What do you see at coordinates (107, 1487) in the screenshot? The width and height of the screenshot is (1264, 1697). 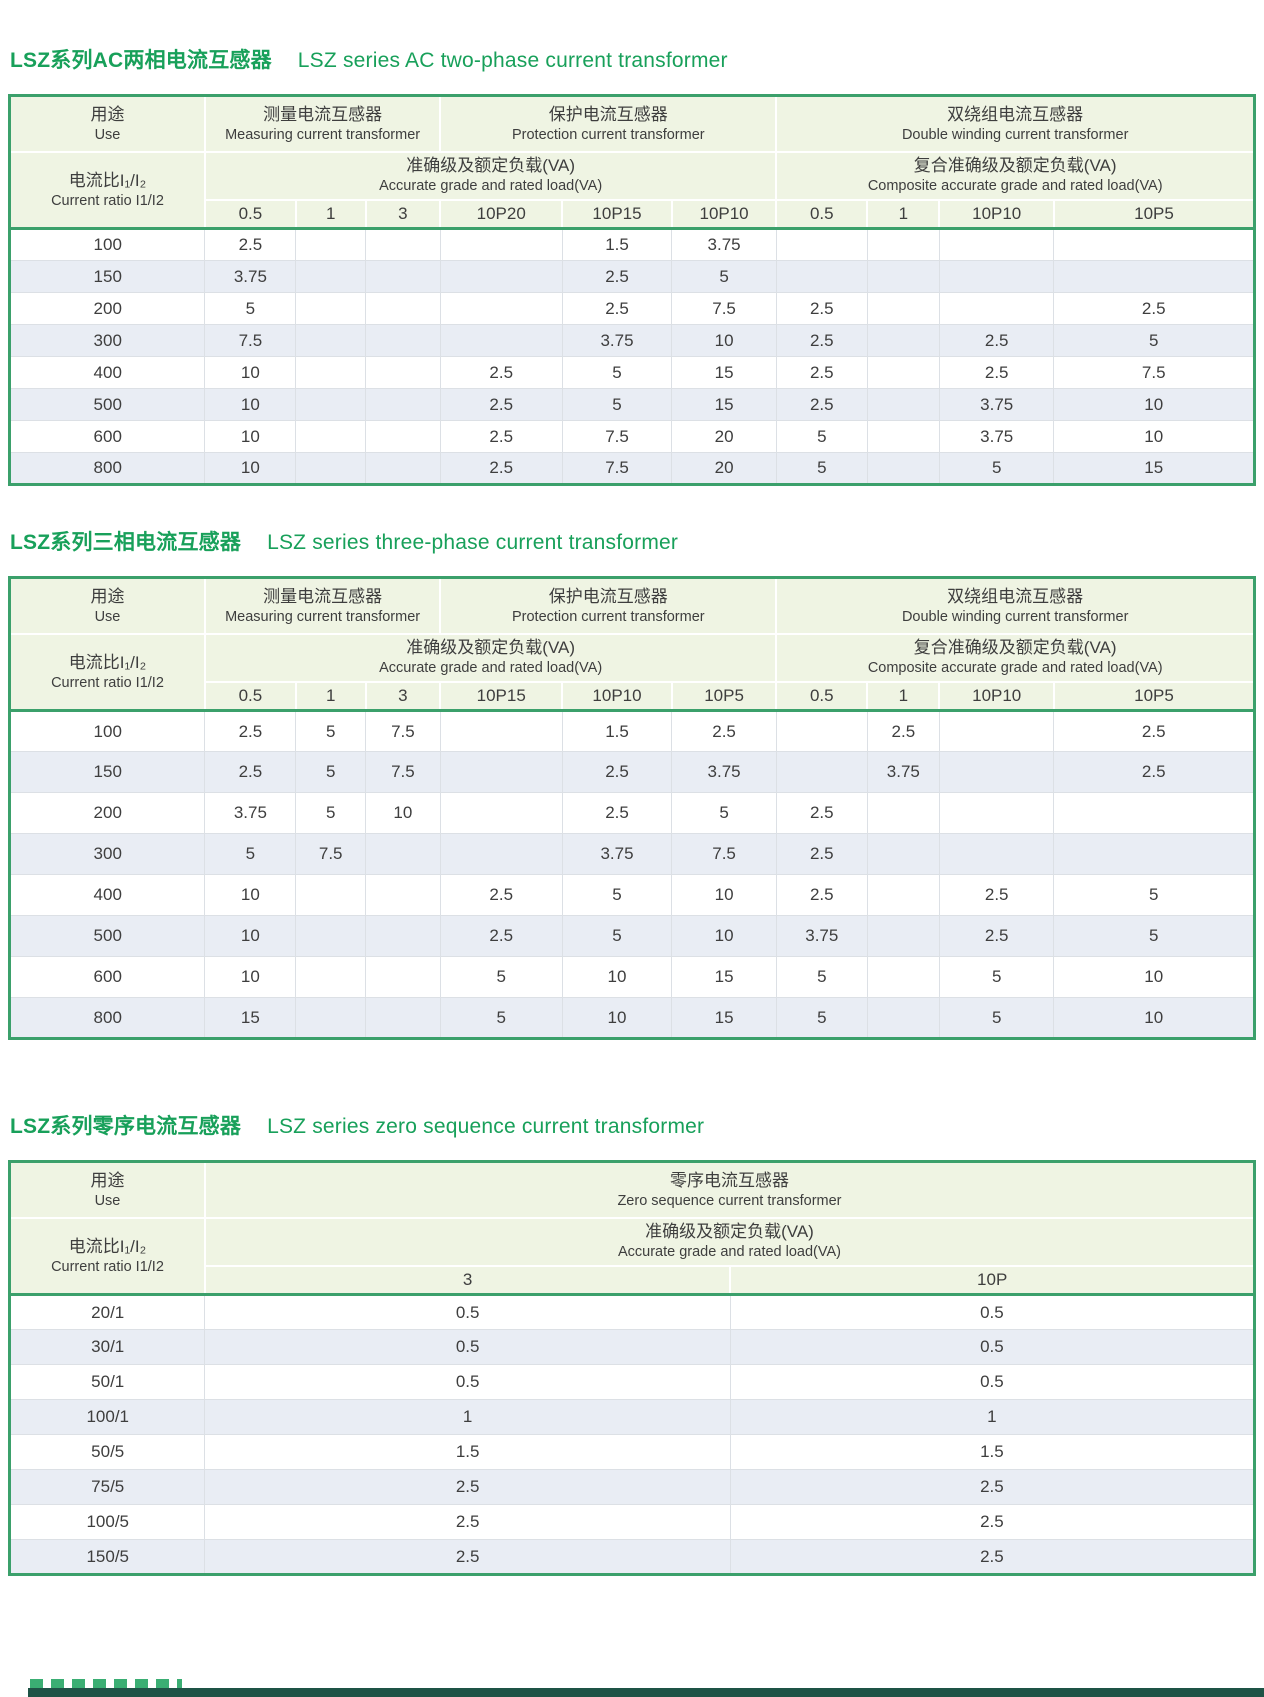 I see `ratio-cell: 75/5` at bounding box center [107, 1487].